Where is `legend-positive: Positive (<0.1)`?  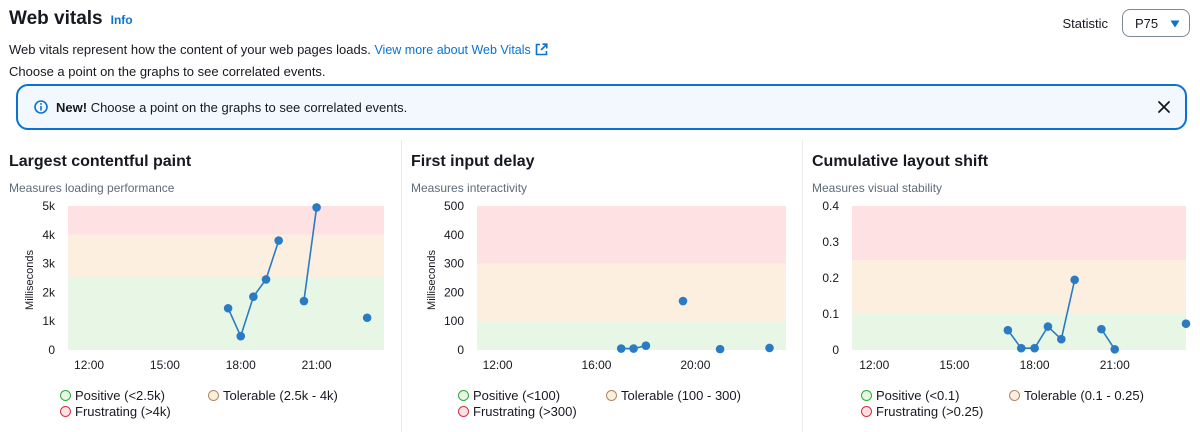 legend-positive: Positive (<0.1) is located at coordinates (935, 395).